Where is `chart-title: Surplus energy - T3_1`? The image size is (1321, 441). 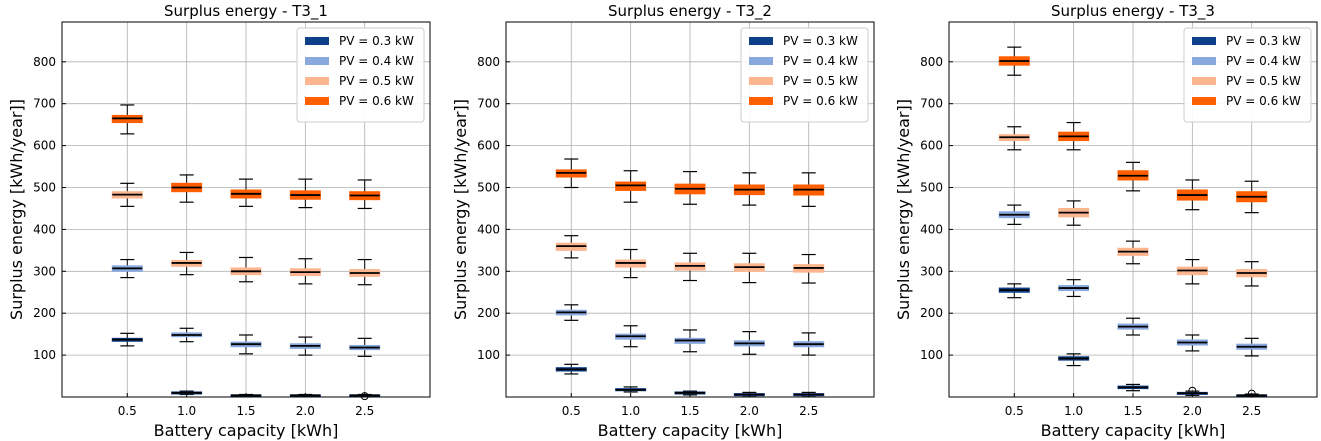 chart-title: Surplus energy - T3_1 is located at coordinates (246, 11).